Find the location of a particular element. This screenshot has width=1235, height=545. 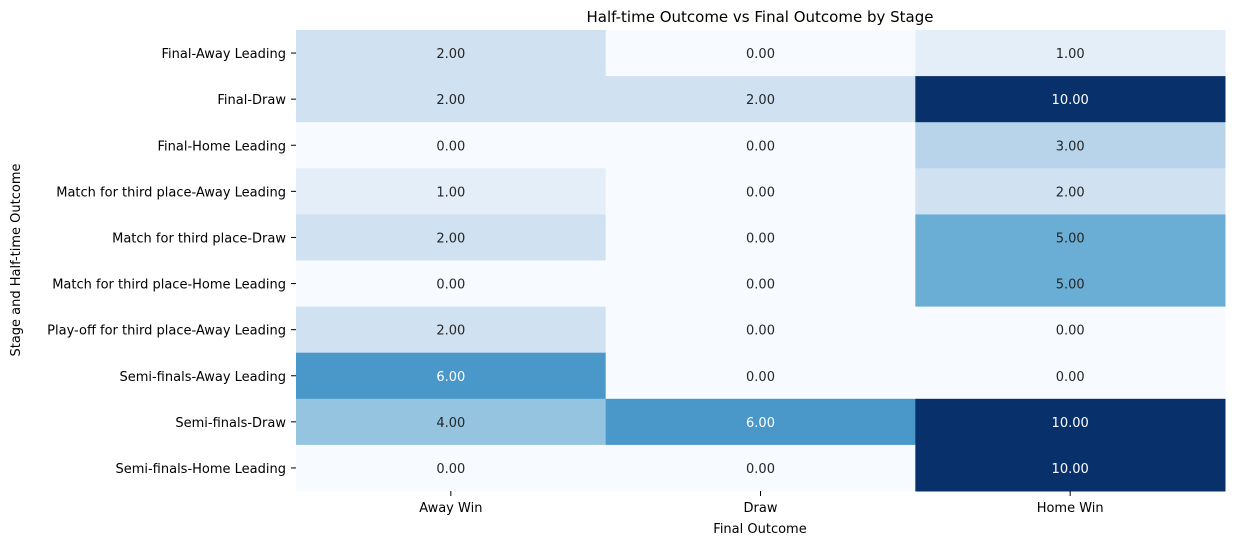

y-axis-label: Stage and Half-time Outcome is located at coordinates (16, 259).